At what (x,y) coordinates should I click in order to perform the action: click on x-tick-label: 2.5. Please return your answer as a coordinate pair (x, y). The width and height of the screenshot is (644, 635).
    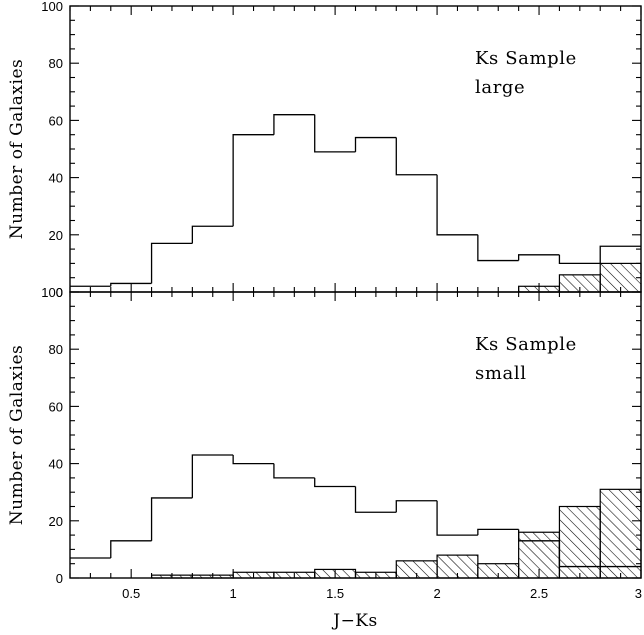
    Looking at the image, I should click on (539, 593).